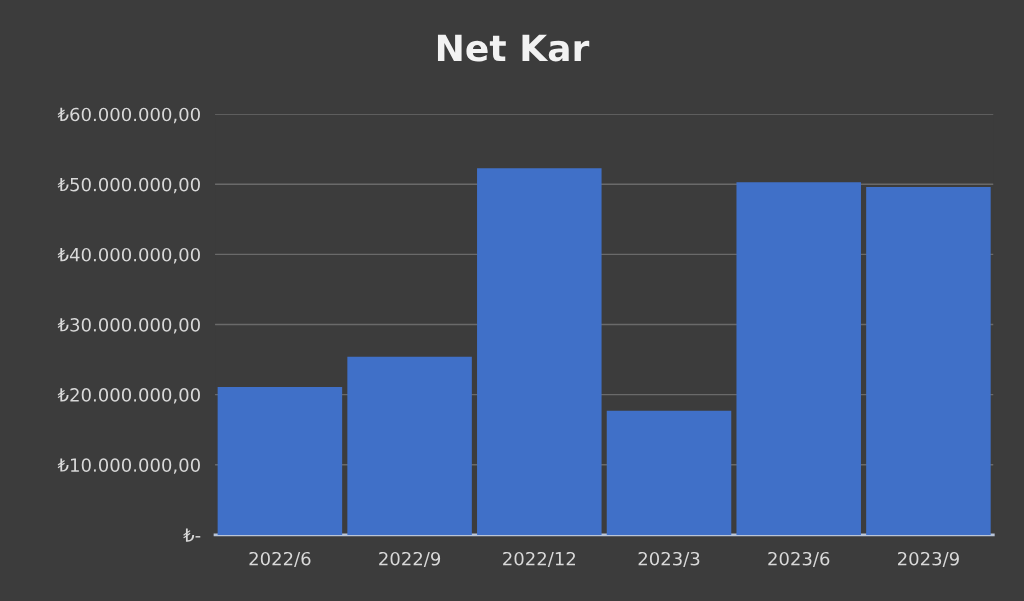 This screenshot has height=601, width=1024. What do you see at coordinates (410, 559) in the screenshot?
I see `x-tick-label: 2022/9` at bounding box center [410, 559].